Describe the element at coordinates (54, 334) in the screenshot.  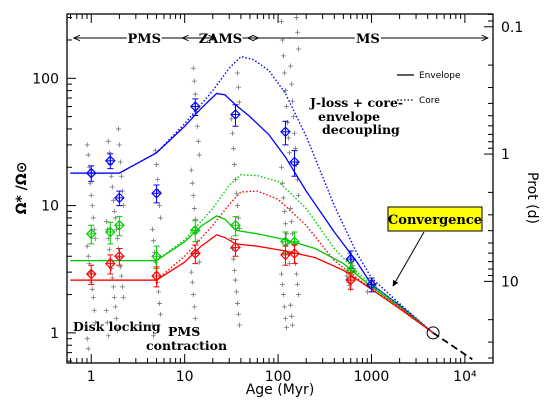
I see `y-tick-label: 1` at that location.